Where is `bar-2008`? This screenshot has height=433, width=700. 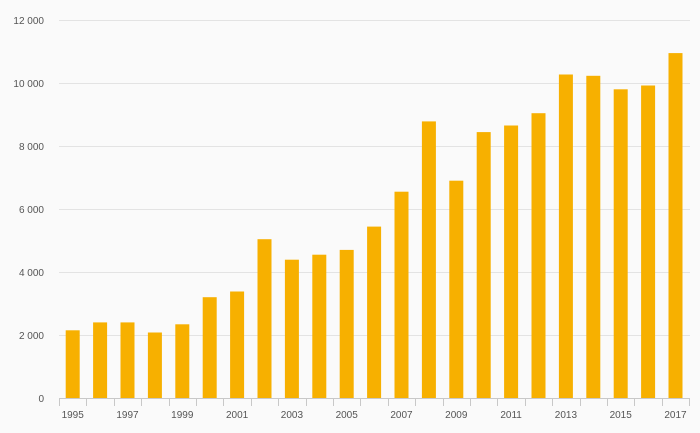
bar-2008 is located at coordinates (428, 260).